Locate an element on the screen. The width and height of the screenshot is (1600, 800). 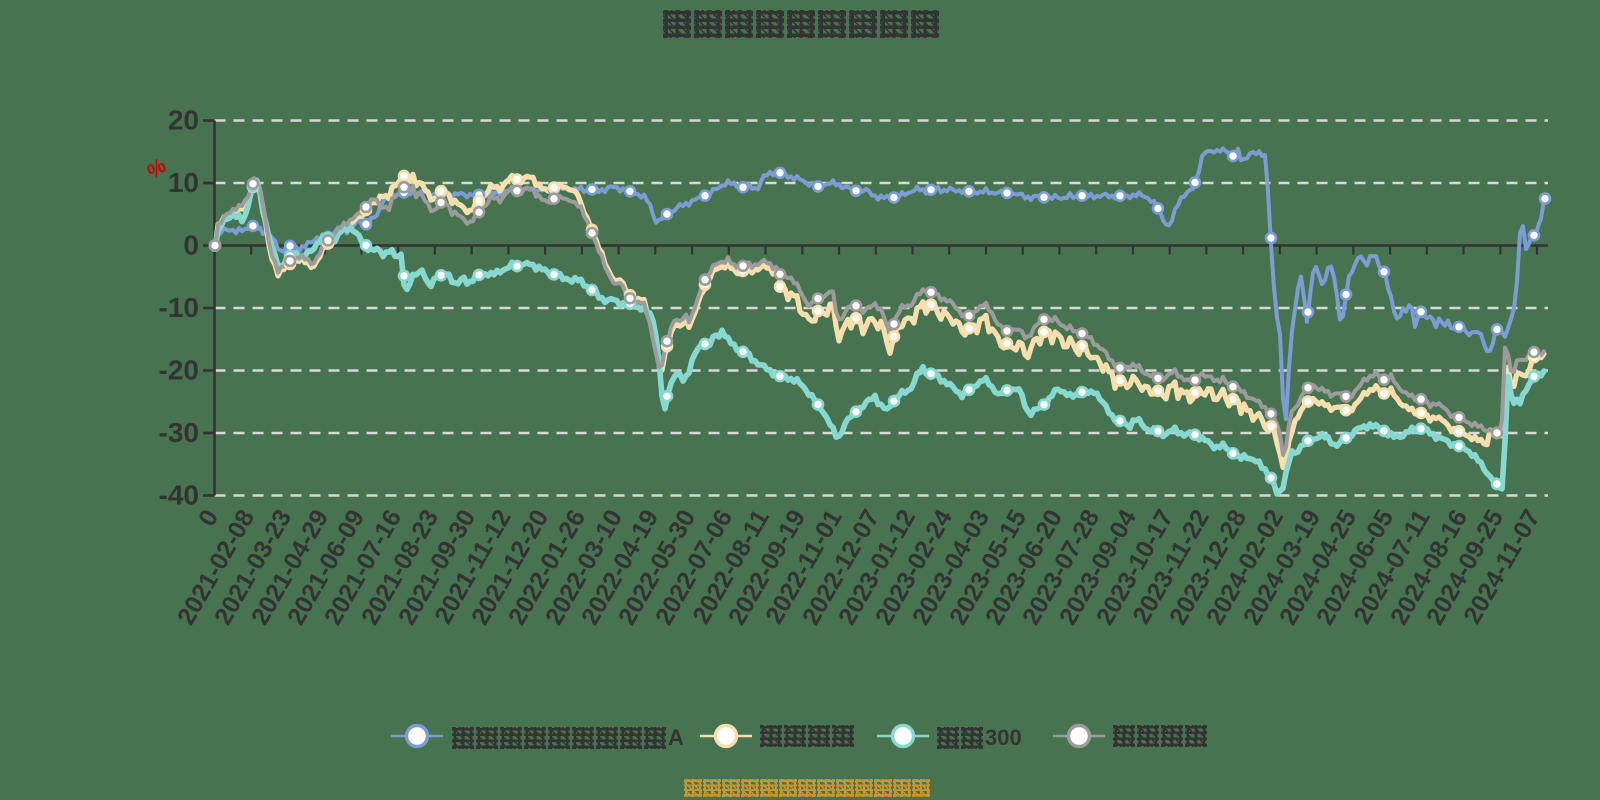
svg-text: -30 is located at coordinates (179, 432).